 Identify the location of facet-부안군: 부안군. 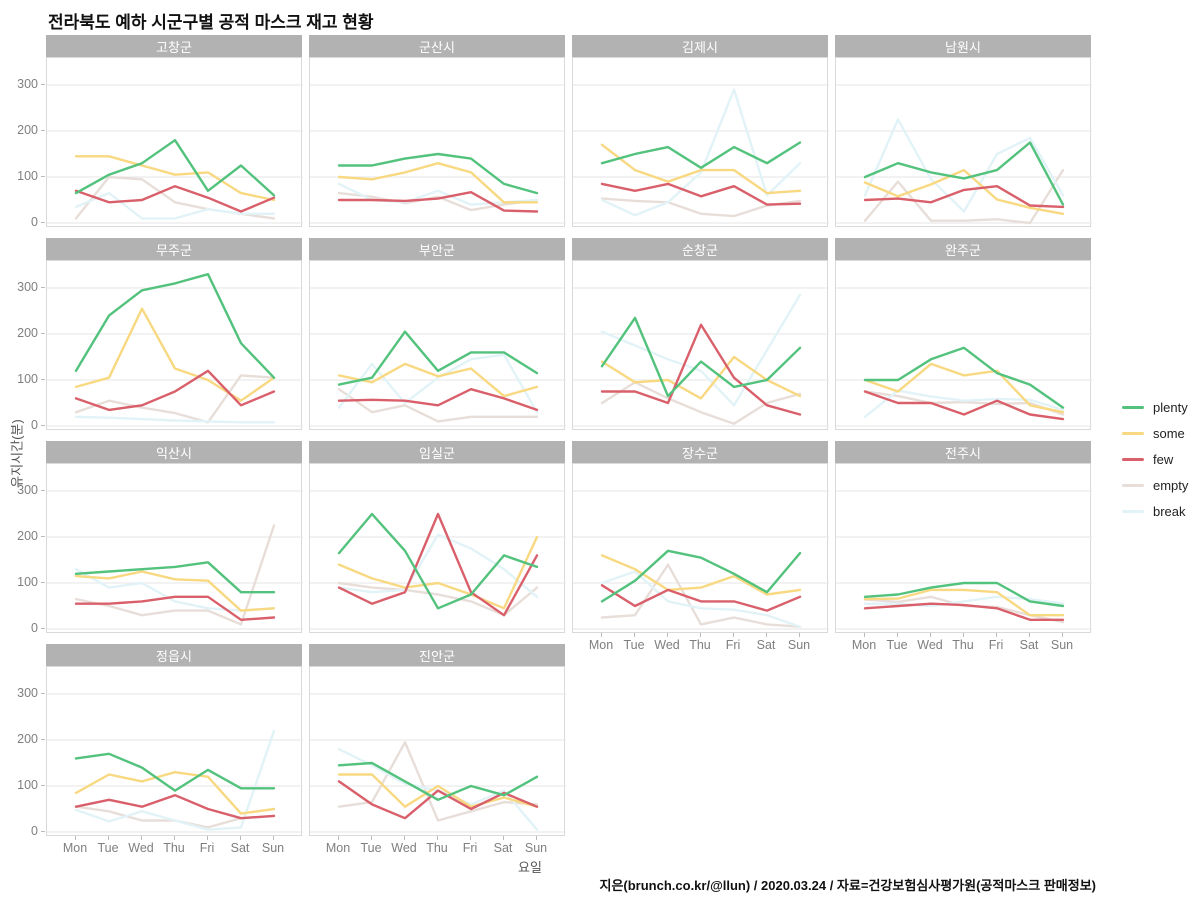
(437, 334).